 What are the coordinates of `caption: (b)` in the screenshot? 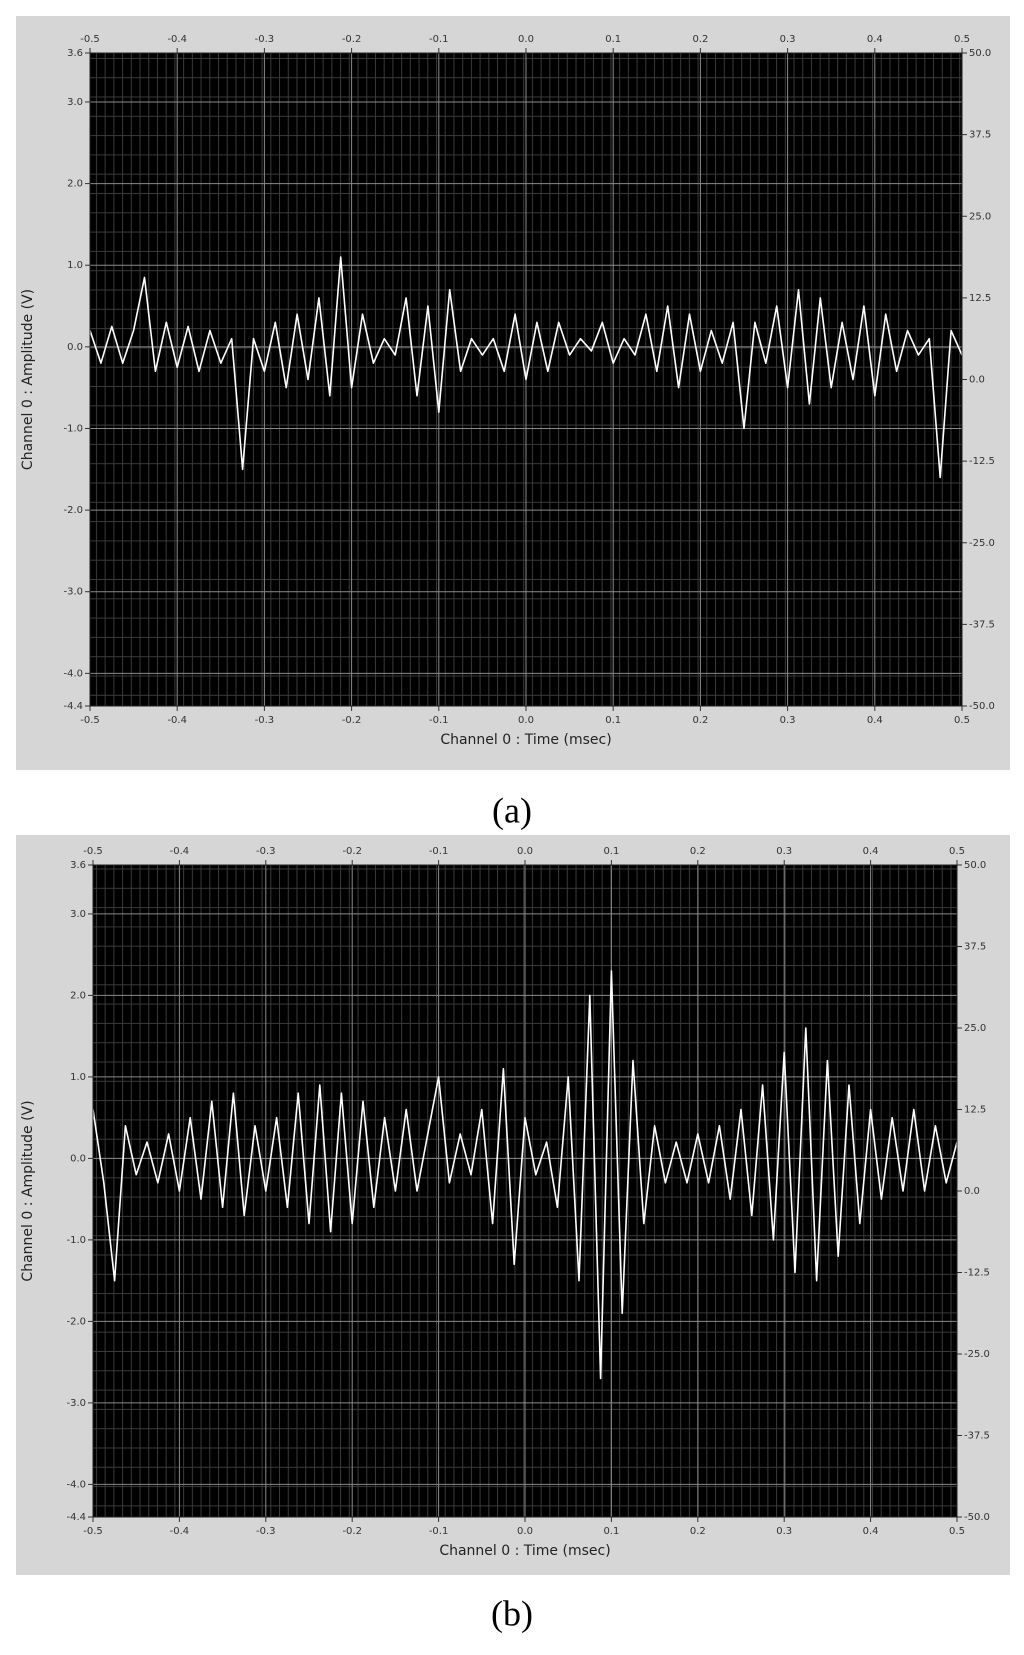 It's located at (512, 1613).